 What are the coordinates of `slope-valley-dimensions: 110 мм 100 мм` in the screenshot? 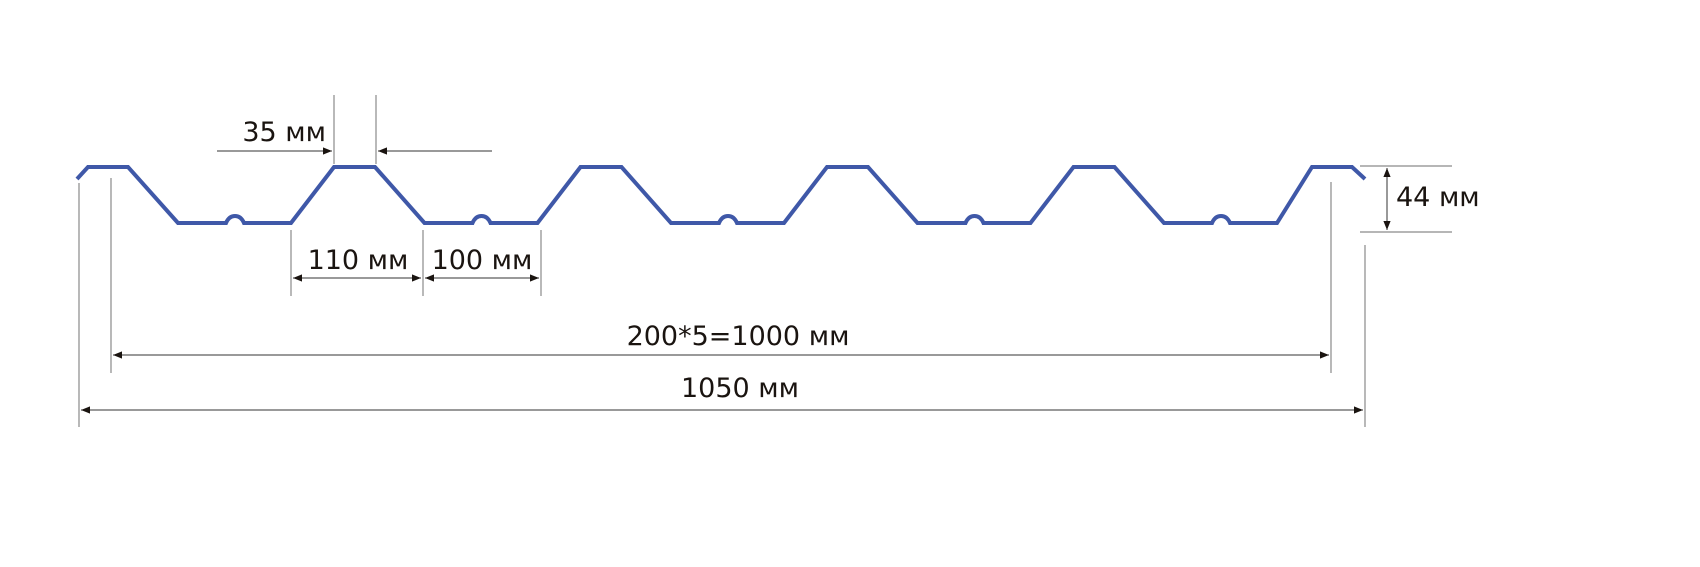 It's located at (416, 263).